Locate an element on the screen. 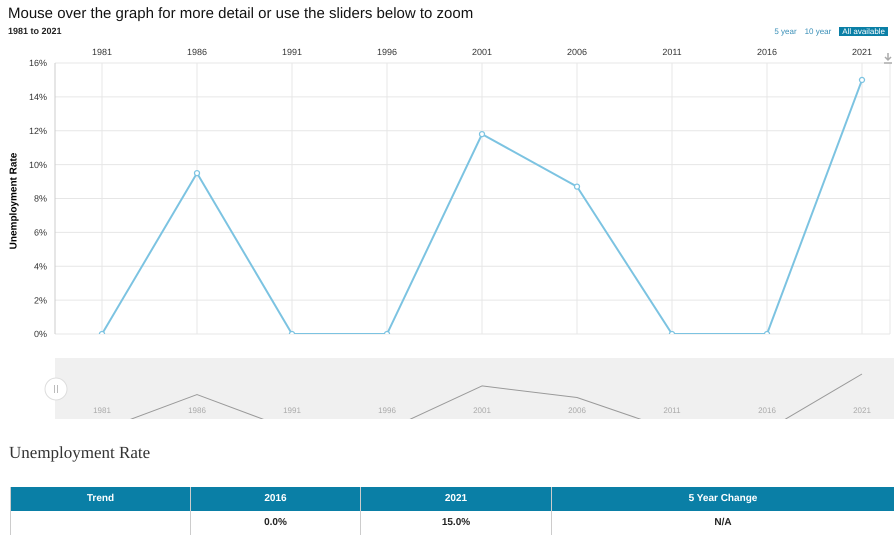  y-tick-label: 6% is located at coordinates (40, 233).